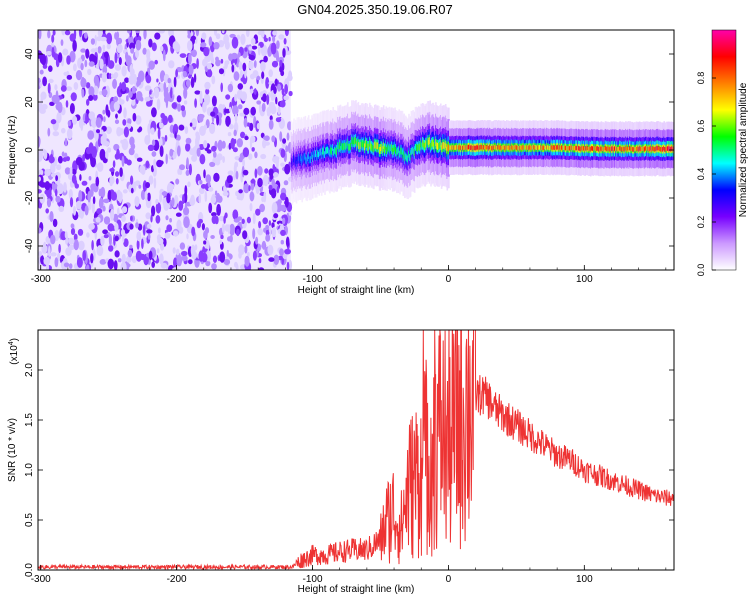 The height and width of the screenshot is (600, 750). I want to click on y-tick-label: 0, so click(29, 150).